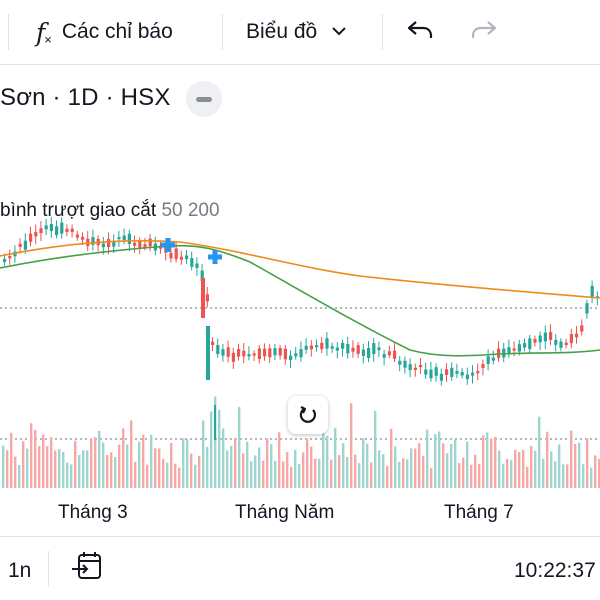  I want to click on go-to-date-button, so click(90, 569).